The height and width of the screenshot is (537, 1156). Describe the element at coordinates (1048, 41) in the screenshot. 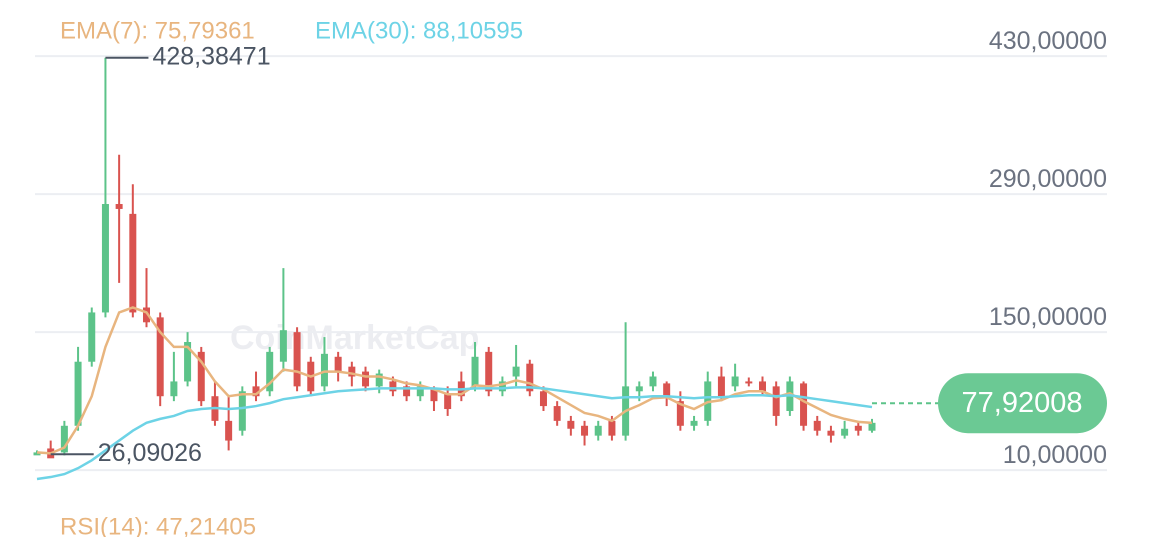

I see `y-tick-label: 430,00000` at that location.